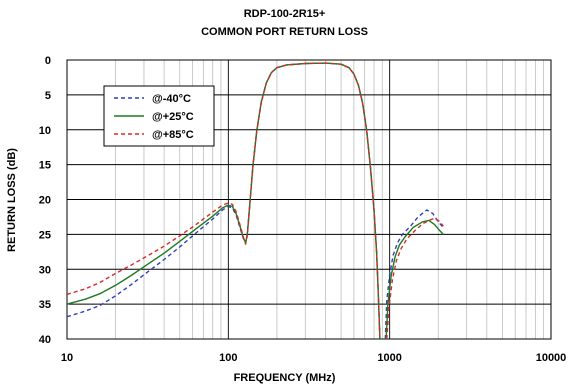 The image size is (569, 392). What do you see at coordinates (45, 340) in the screenshot?
I see `y-tick-label: 40` at bounding box center [45, 340].